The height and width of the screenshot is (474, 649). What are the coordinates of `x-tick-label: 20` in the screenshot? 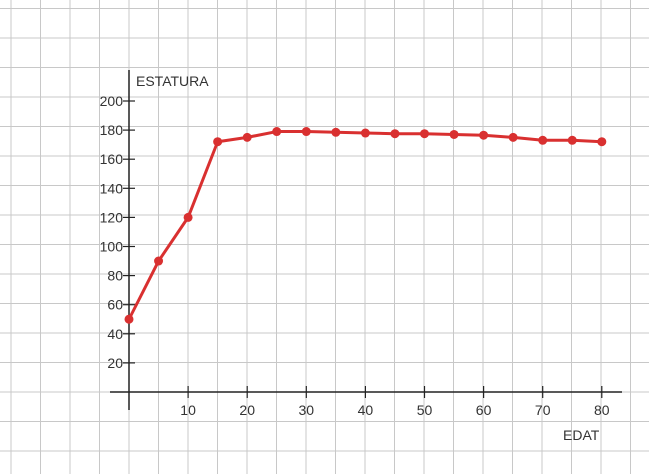 It's located at (247, 410).